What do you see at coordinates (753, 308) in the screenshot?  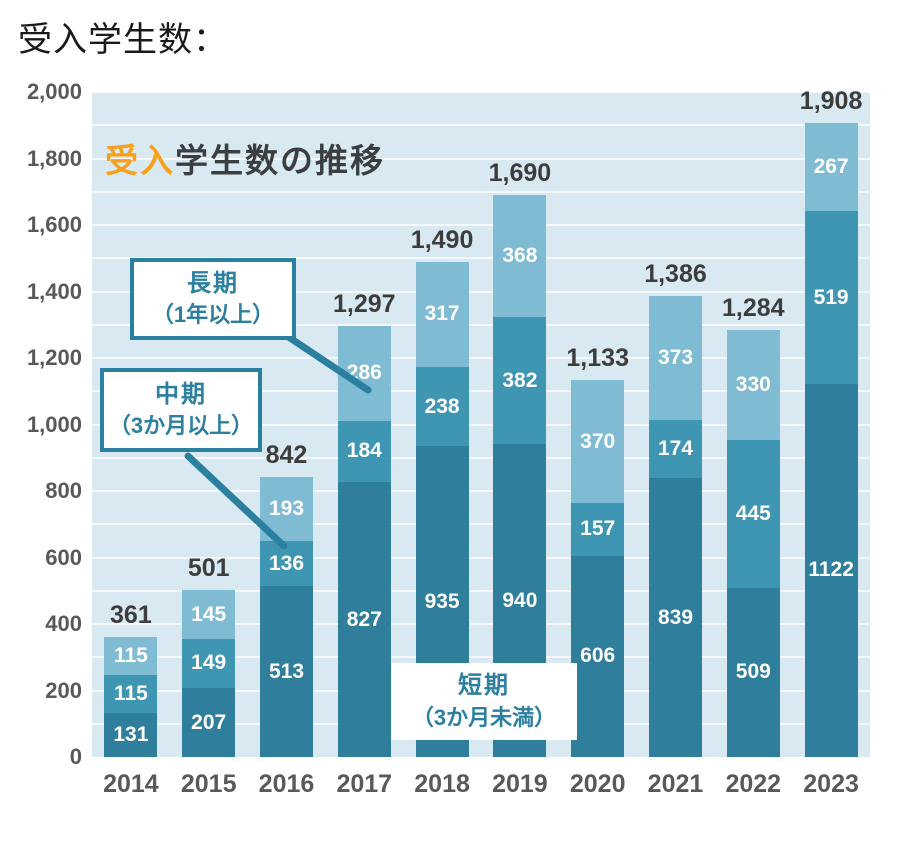 I see `bar-total-label: 1,284` at bounding box center [753, 308].